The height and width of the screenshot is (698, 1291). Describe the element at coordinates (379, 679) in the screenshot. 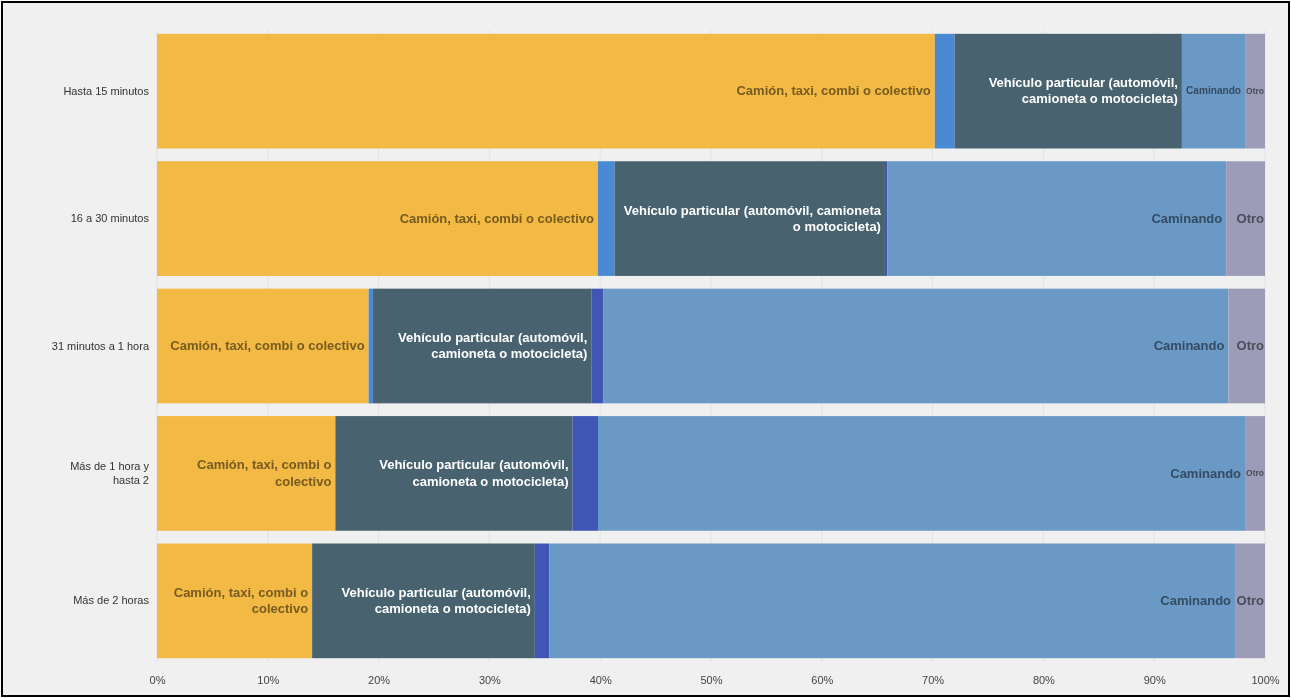

I see `x-tick-label: 20%` at that location.